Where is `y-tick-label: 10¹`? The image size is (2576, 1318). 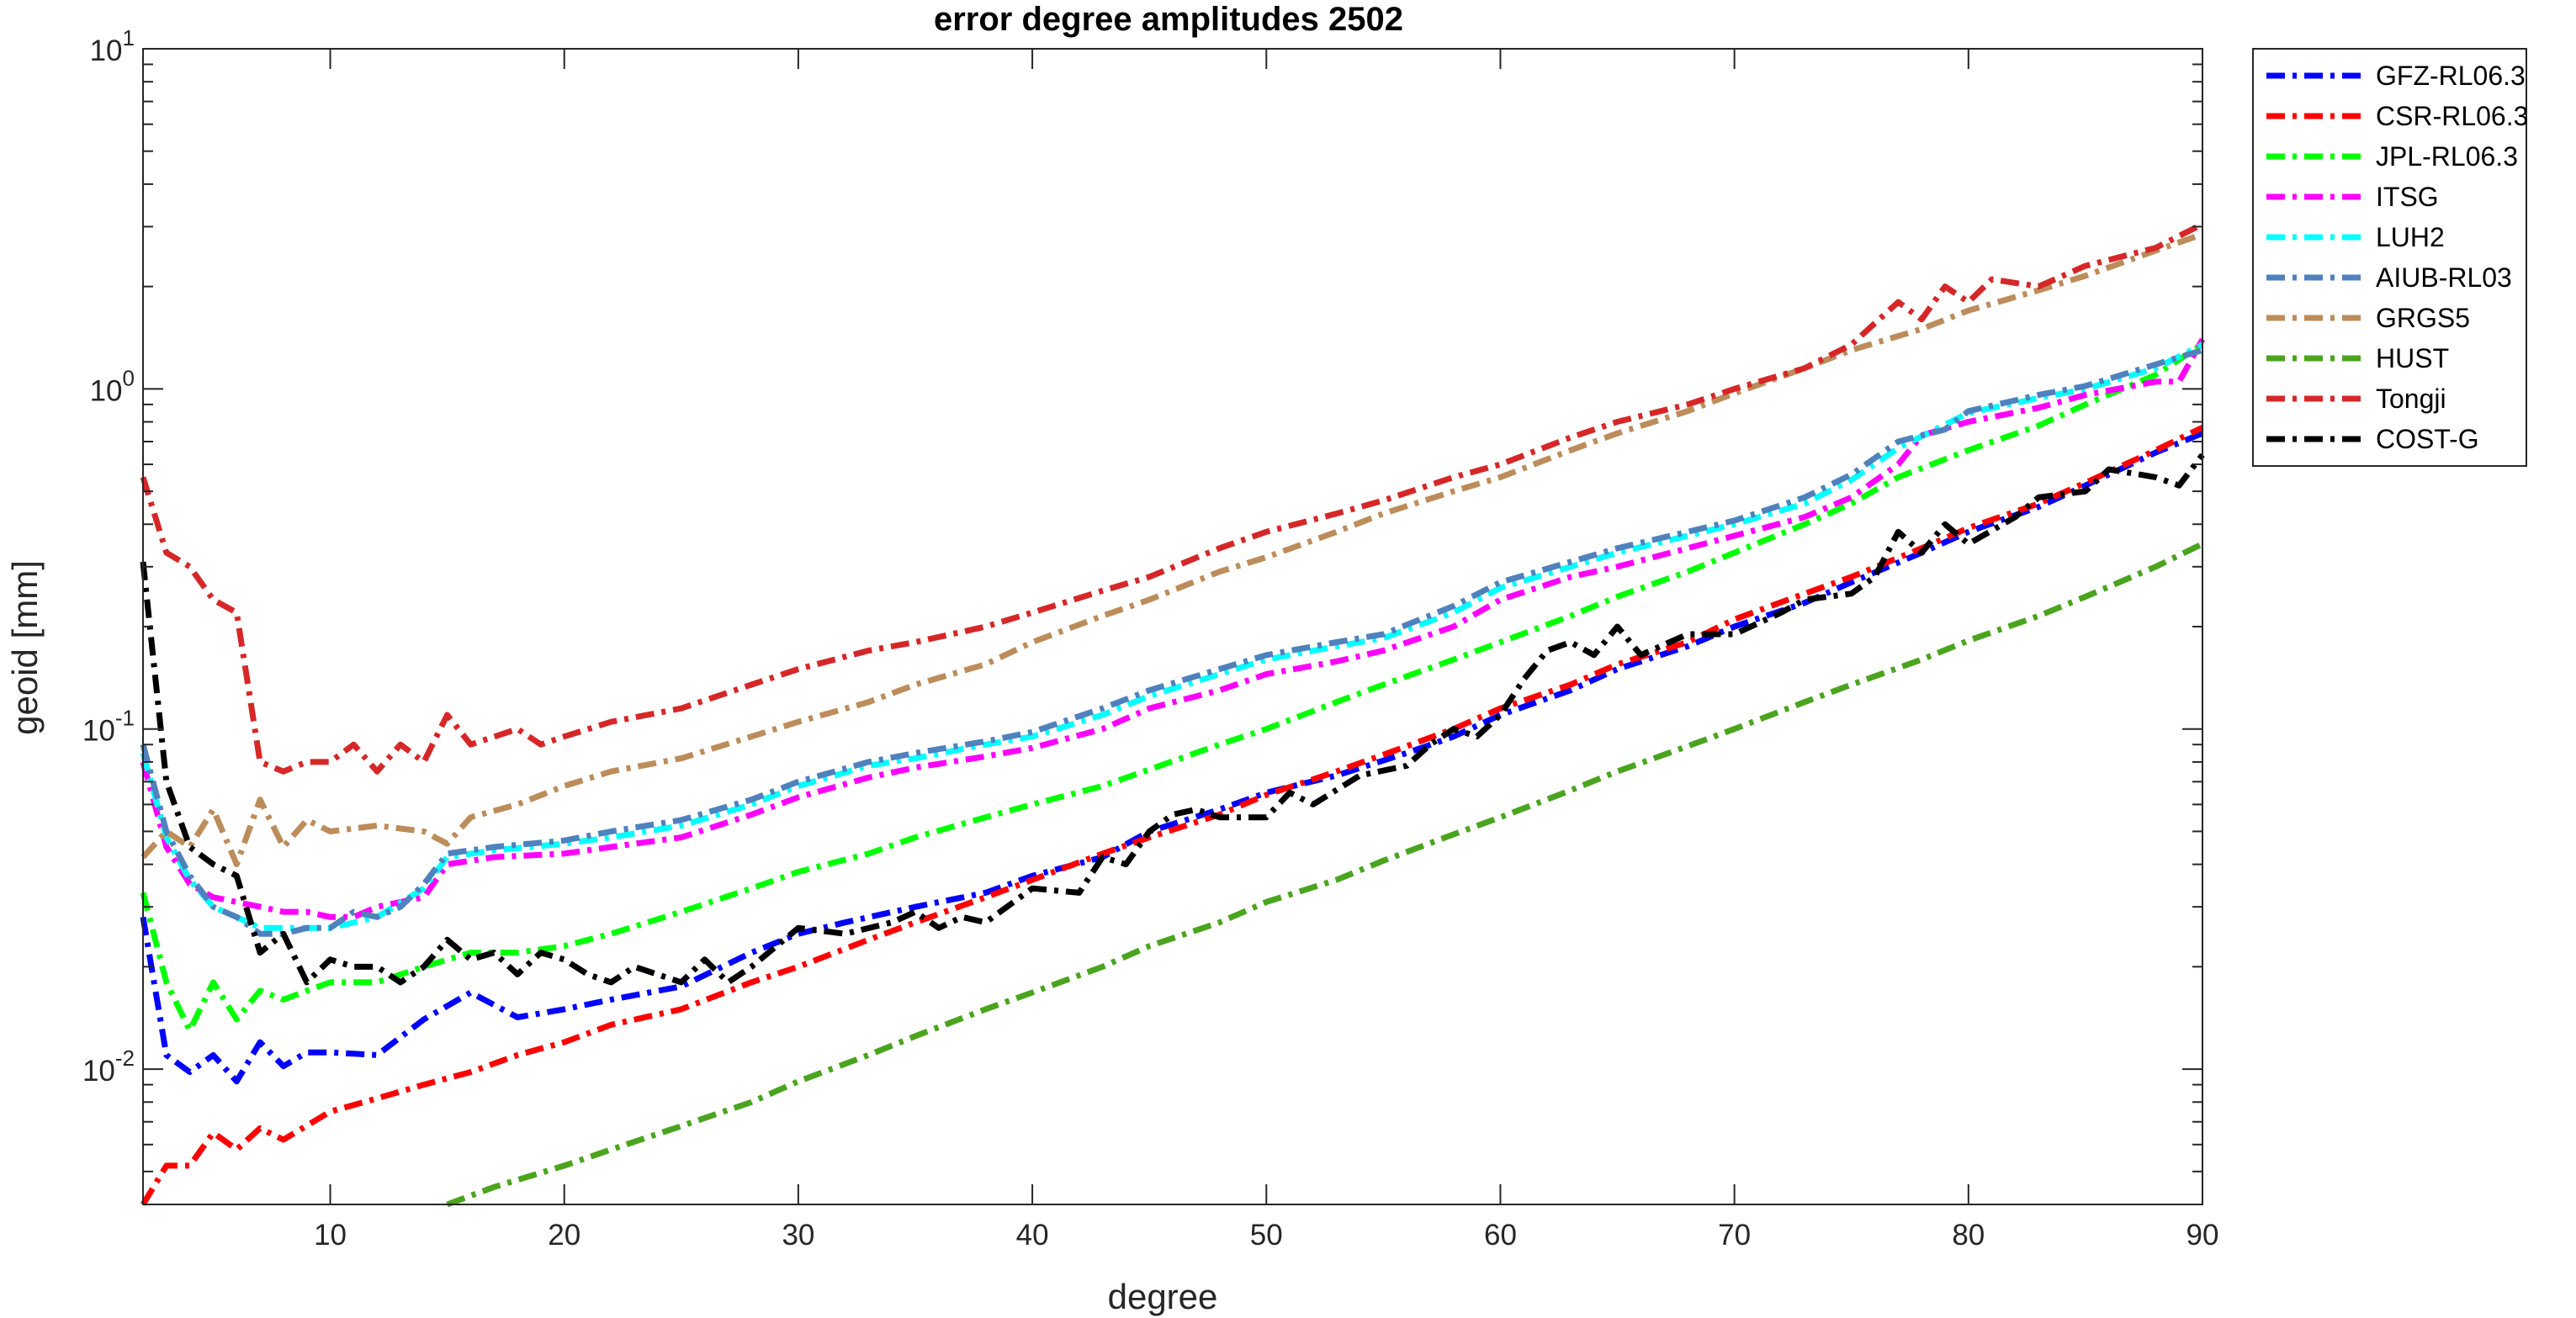
y-tick-label: 10¹ is located at coordinates (112, 46).